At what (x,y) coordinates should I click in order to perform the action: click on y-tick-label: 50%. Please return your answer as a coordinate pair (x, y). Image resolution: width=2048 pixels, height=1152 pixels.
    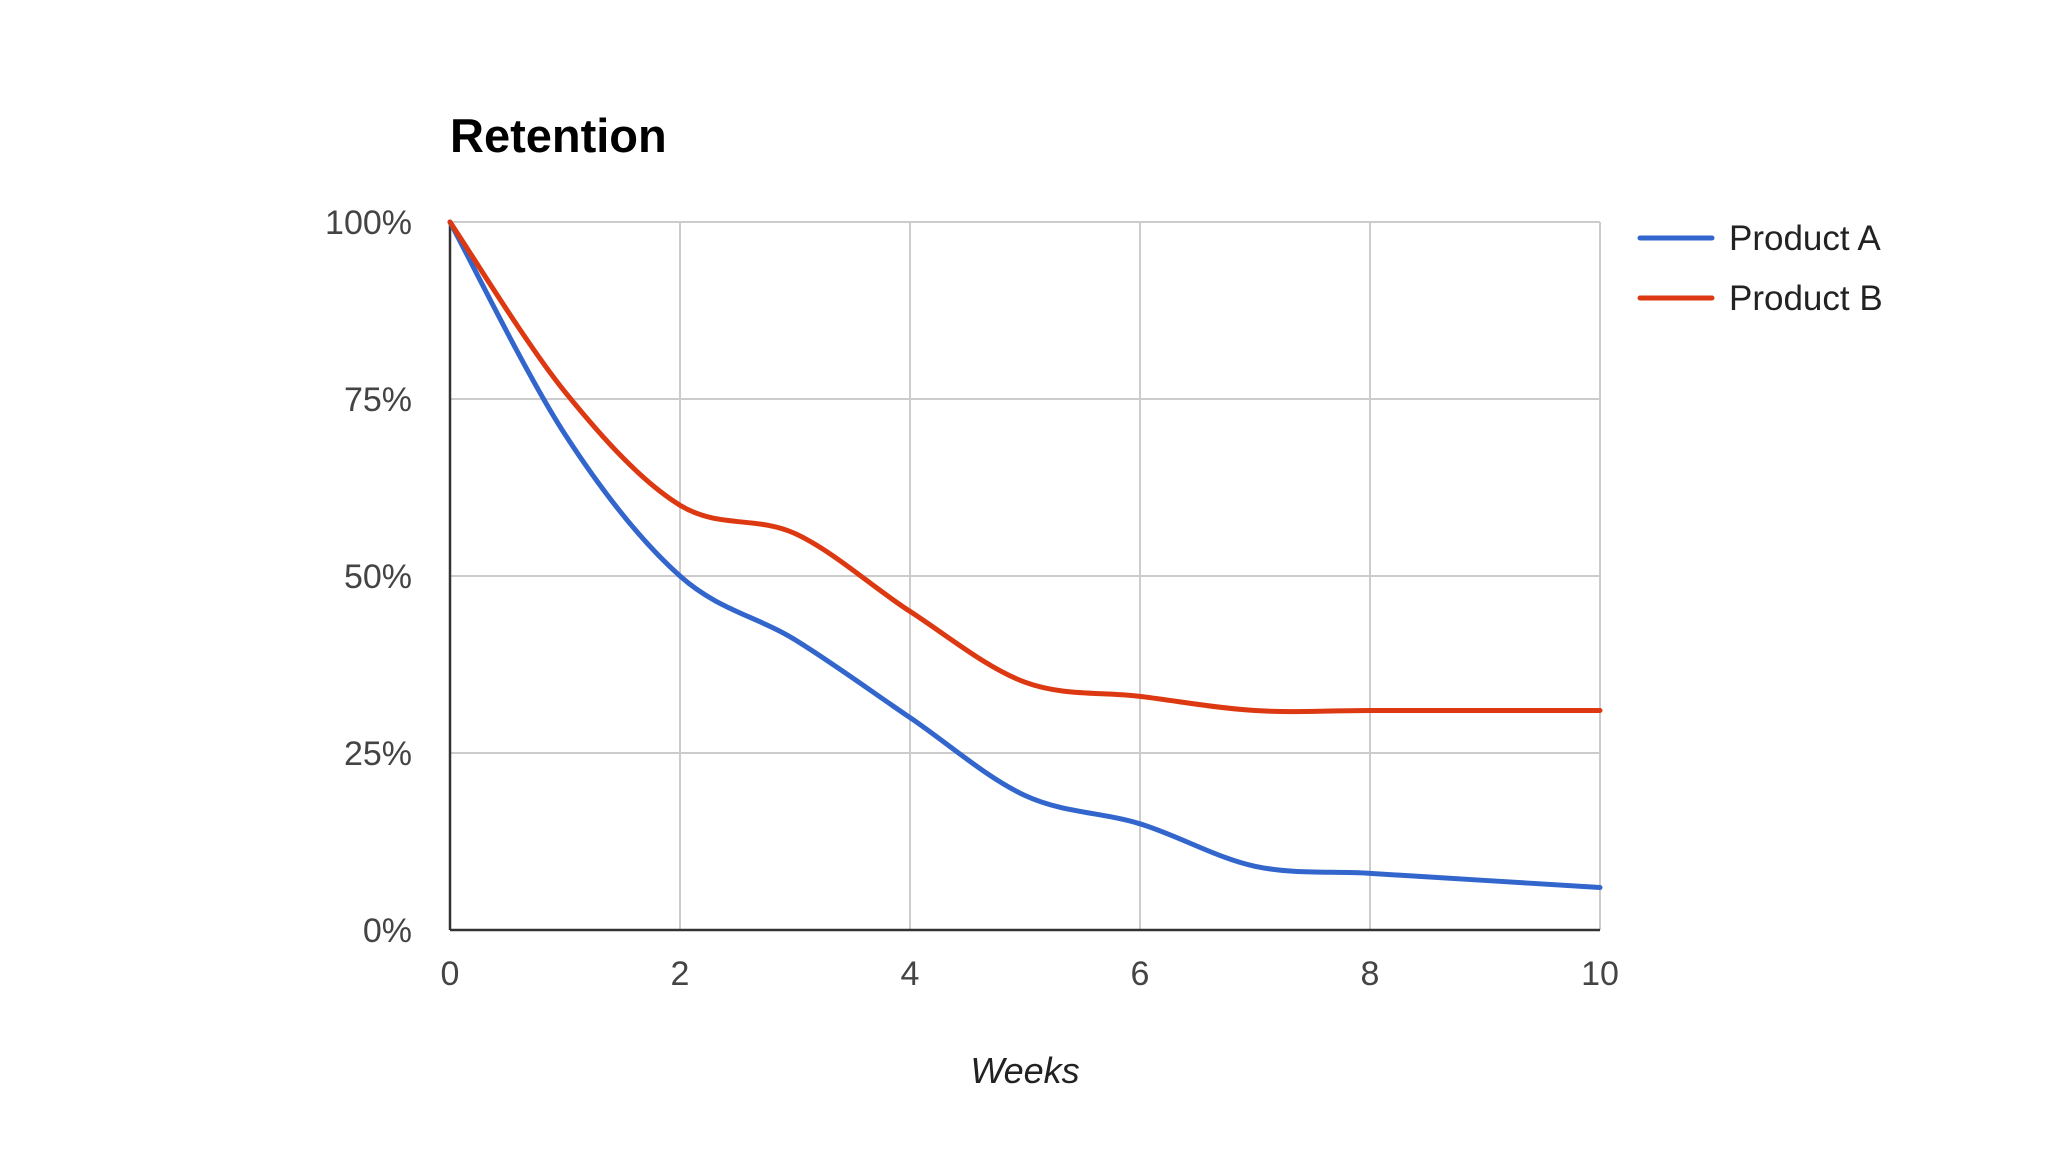
    Looking at the image, I should click on (378, 577).